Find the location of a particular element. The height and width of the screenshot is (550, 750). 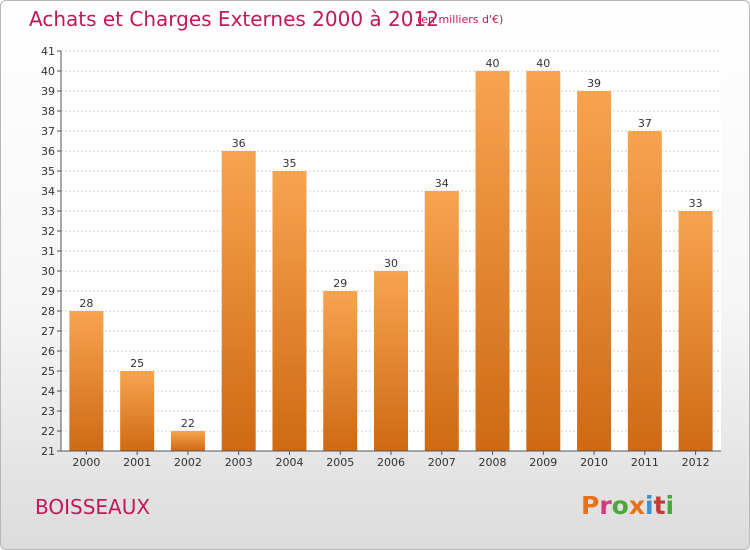

chart-subtitle: (en milliers d'€) is located at coordinates (460, 19).